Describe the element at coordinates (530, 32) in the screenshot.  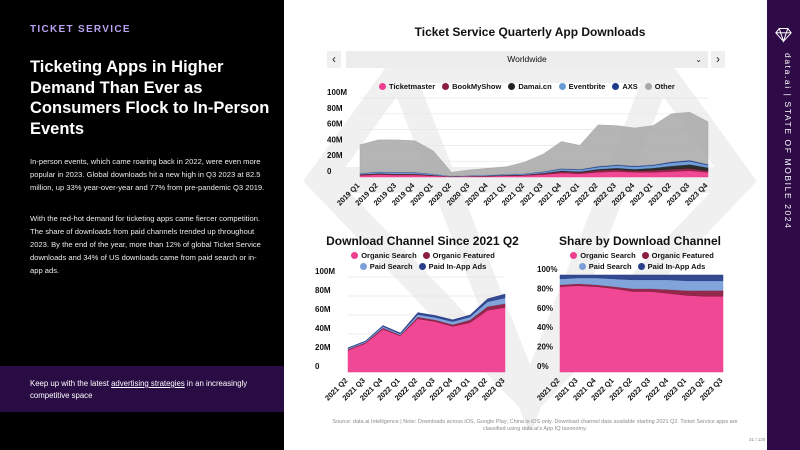
I see `top-chart-title: Ticket Service Quarterly App Downloads` at that location.